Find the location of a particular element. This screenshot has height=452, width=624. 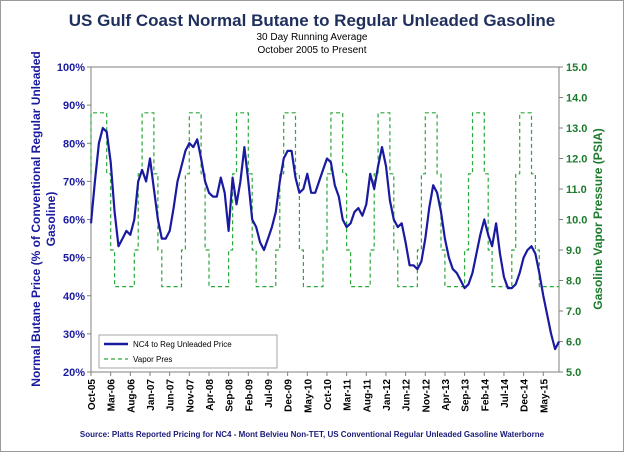

right-tick-label: 9.0 is located at coordinates (573, 251).